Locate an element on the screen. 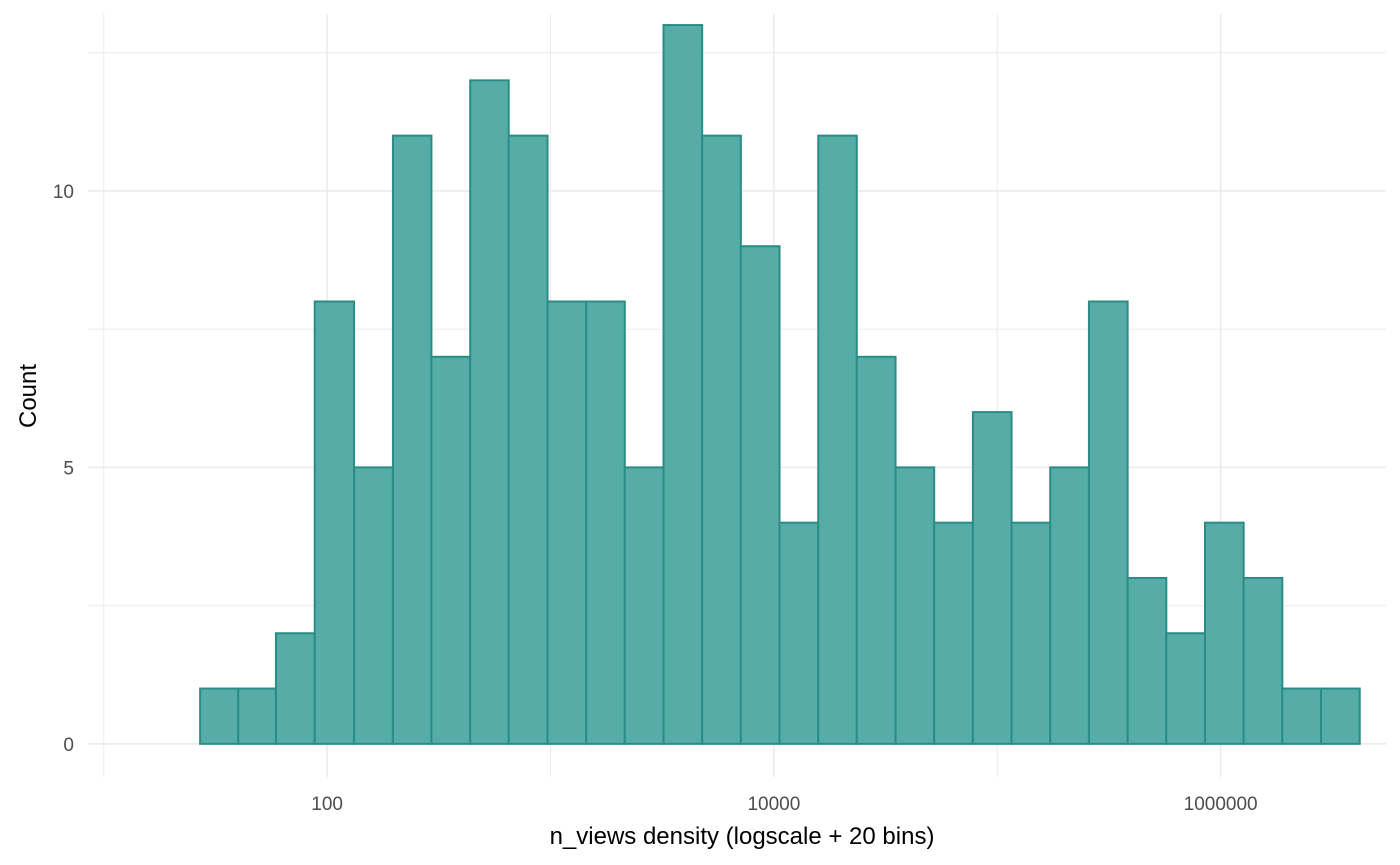 This screenshot has height=865, width=1400. x-axis-ticks: 100 10000 1000000 is located at coordinates (784, 804).